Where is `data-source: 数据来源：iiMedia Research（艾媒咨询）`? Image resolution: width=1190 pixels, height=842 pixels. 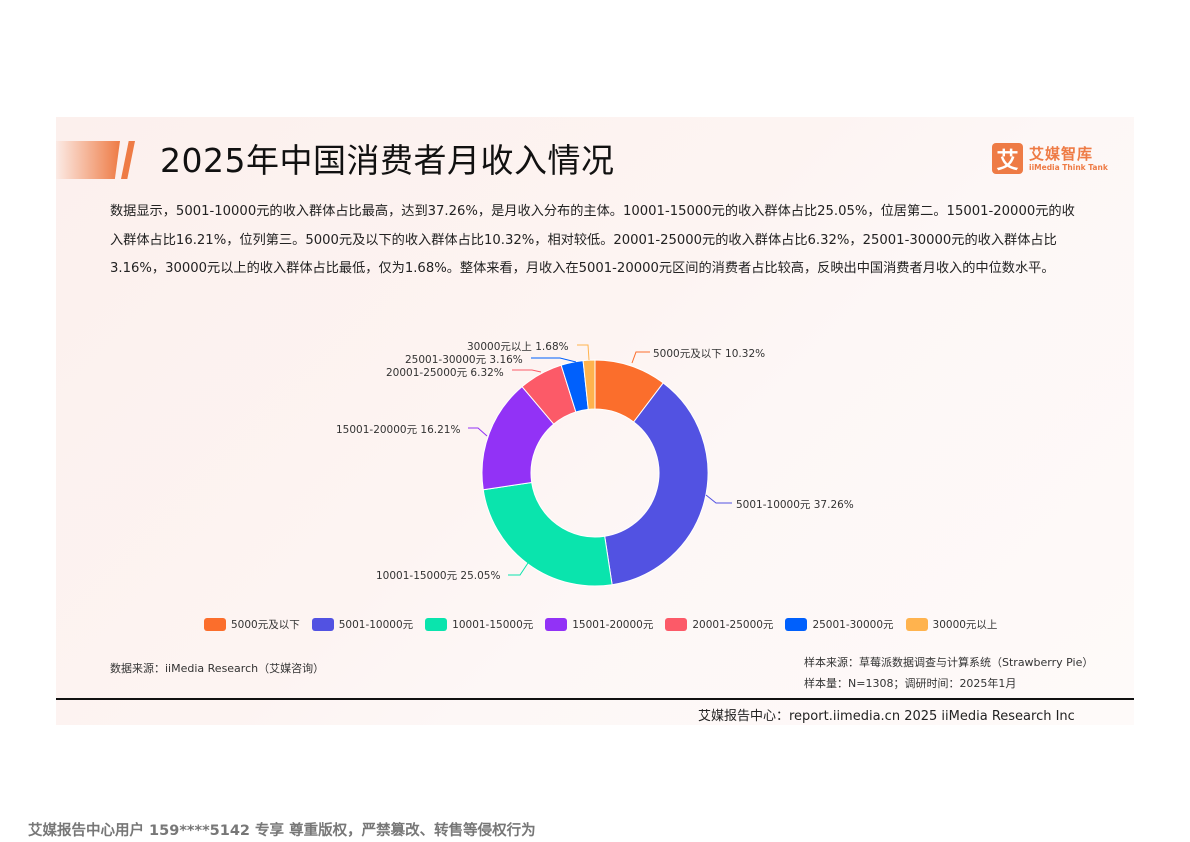 data-source: 数据来源：iiMedia Research（艾媒咨询） is located at coordinates (217, 668).